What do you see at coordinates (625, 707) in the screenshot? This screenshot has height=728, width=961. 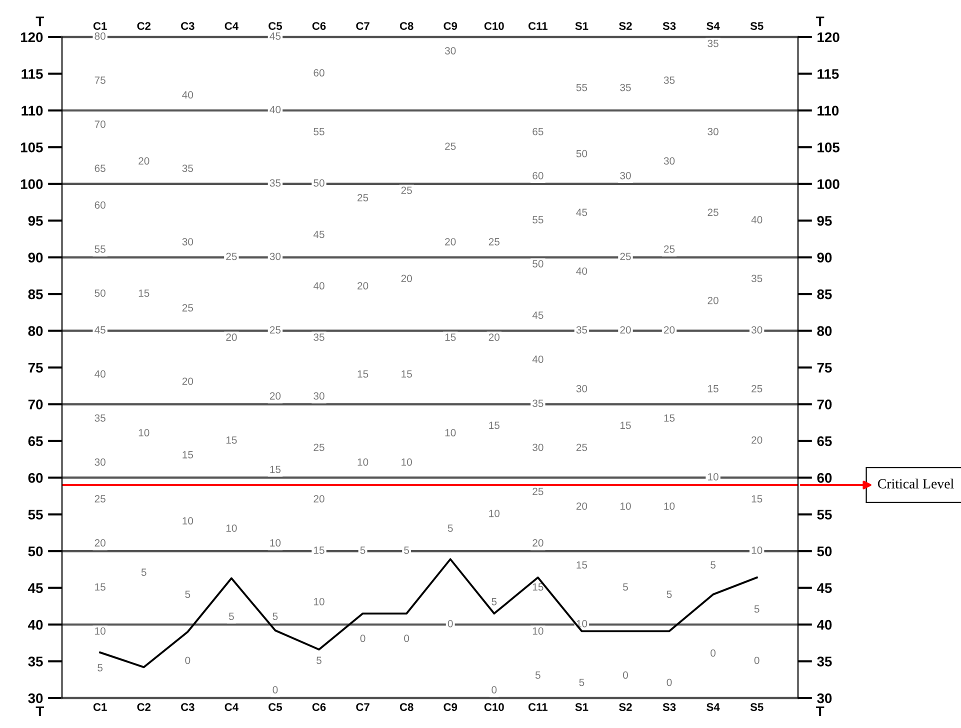 I see `x-tick-label: S2` at bounding box center [625, 707].